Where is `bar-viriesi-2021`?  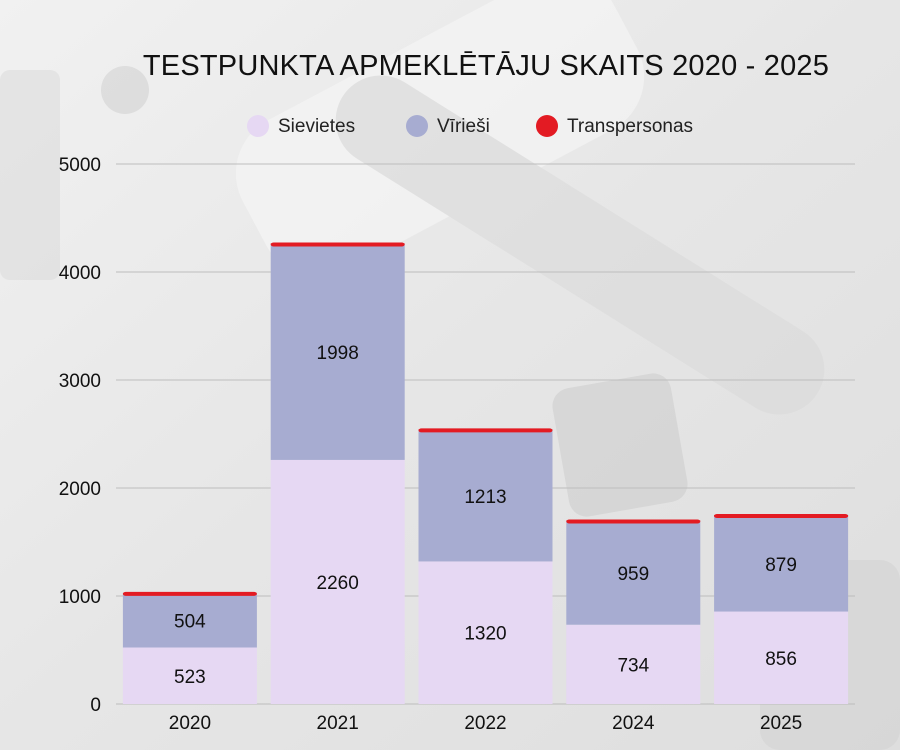
bar-viriesi-2021 is located at coordinates (337, 352).